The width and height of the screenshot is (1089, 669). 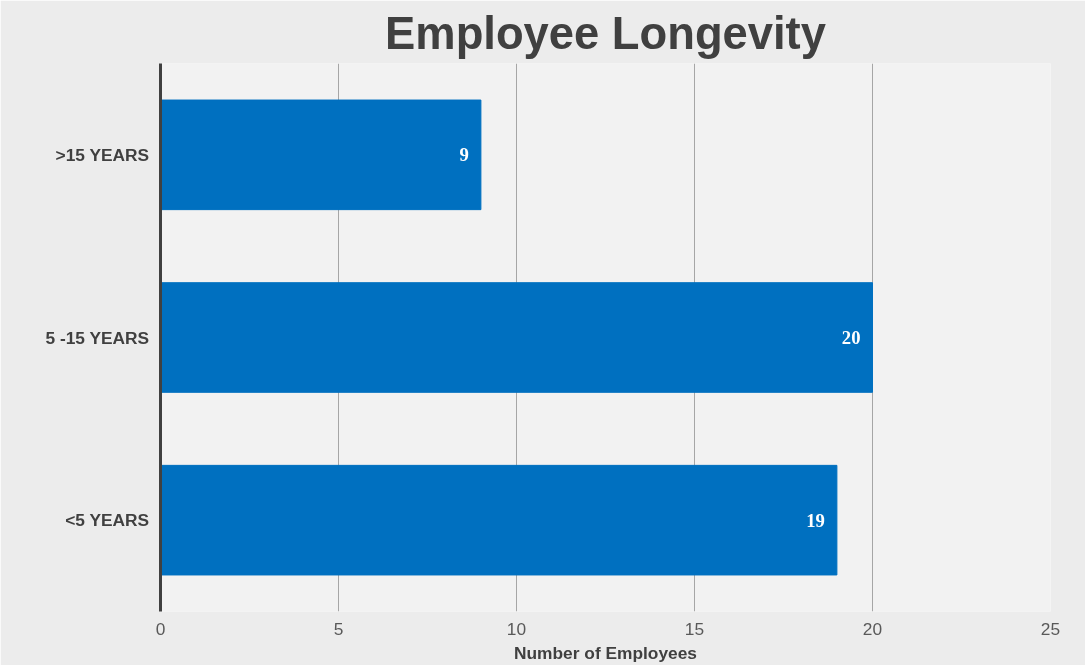 What do you see at coordinates (338, 628) in the screenshot?
I see `x-tick-label: 5` at bounding box center [338, 628].